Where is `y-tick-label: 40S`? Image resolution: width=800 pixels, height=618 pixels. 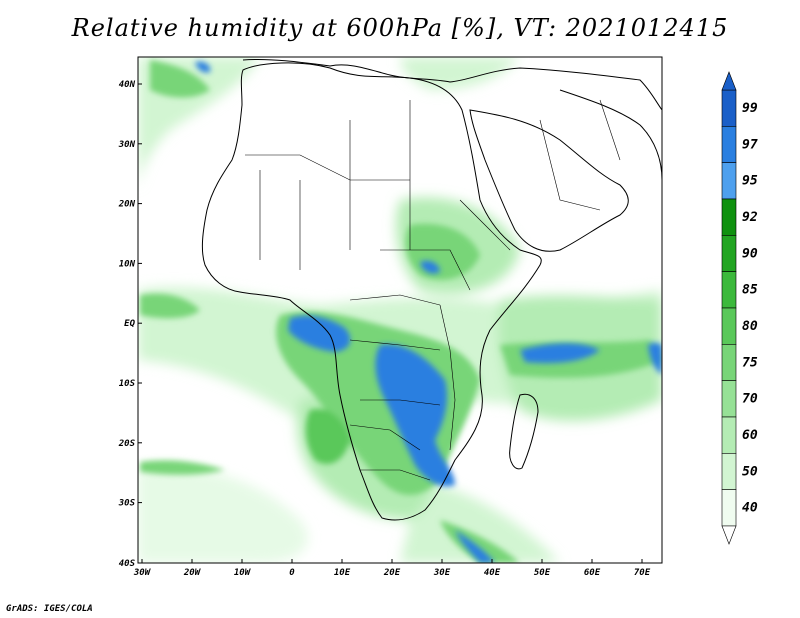
y-tick-label: 40S is located at coordinates (127, 564).